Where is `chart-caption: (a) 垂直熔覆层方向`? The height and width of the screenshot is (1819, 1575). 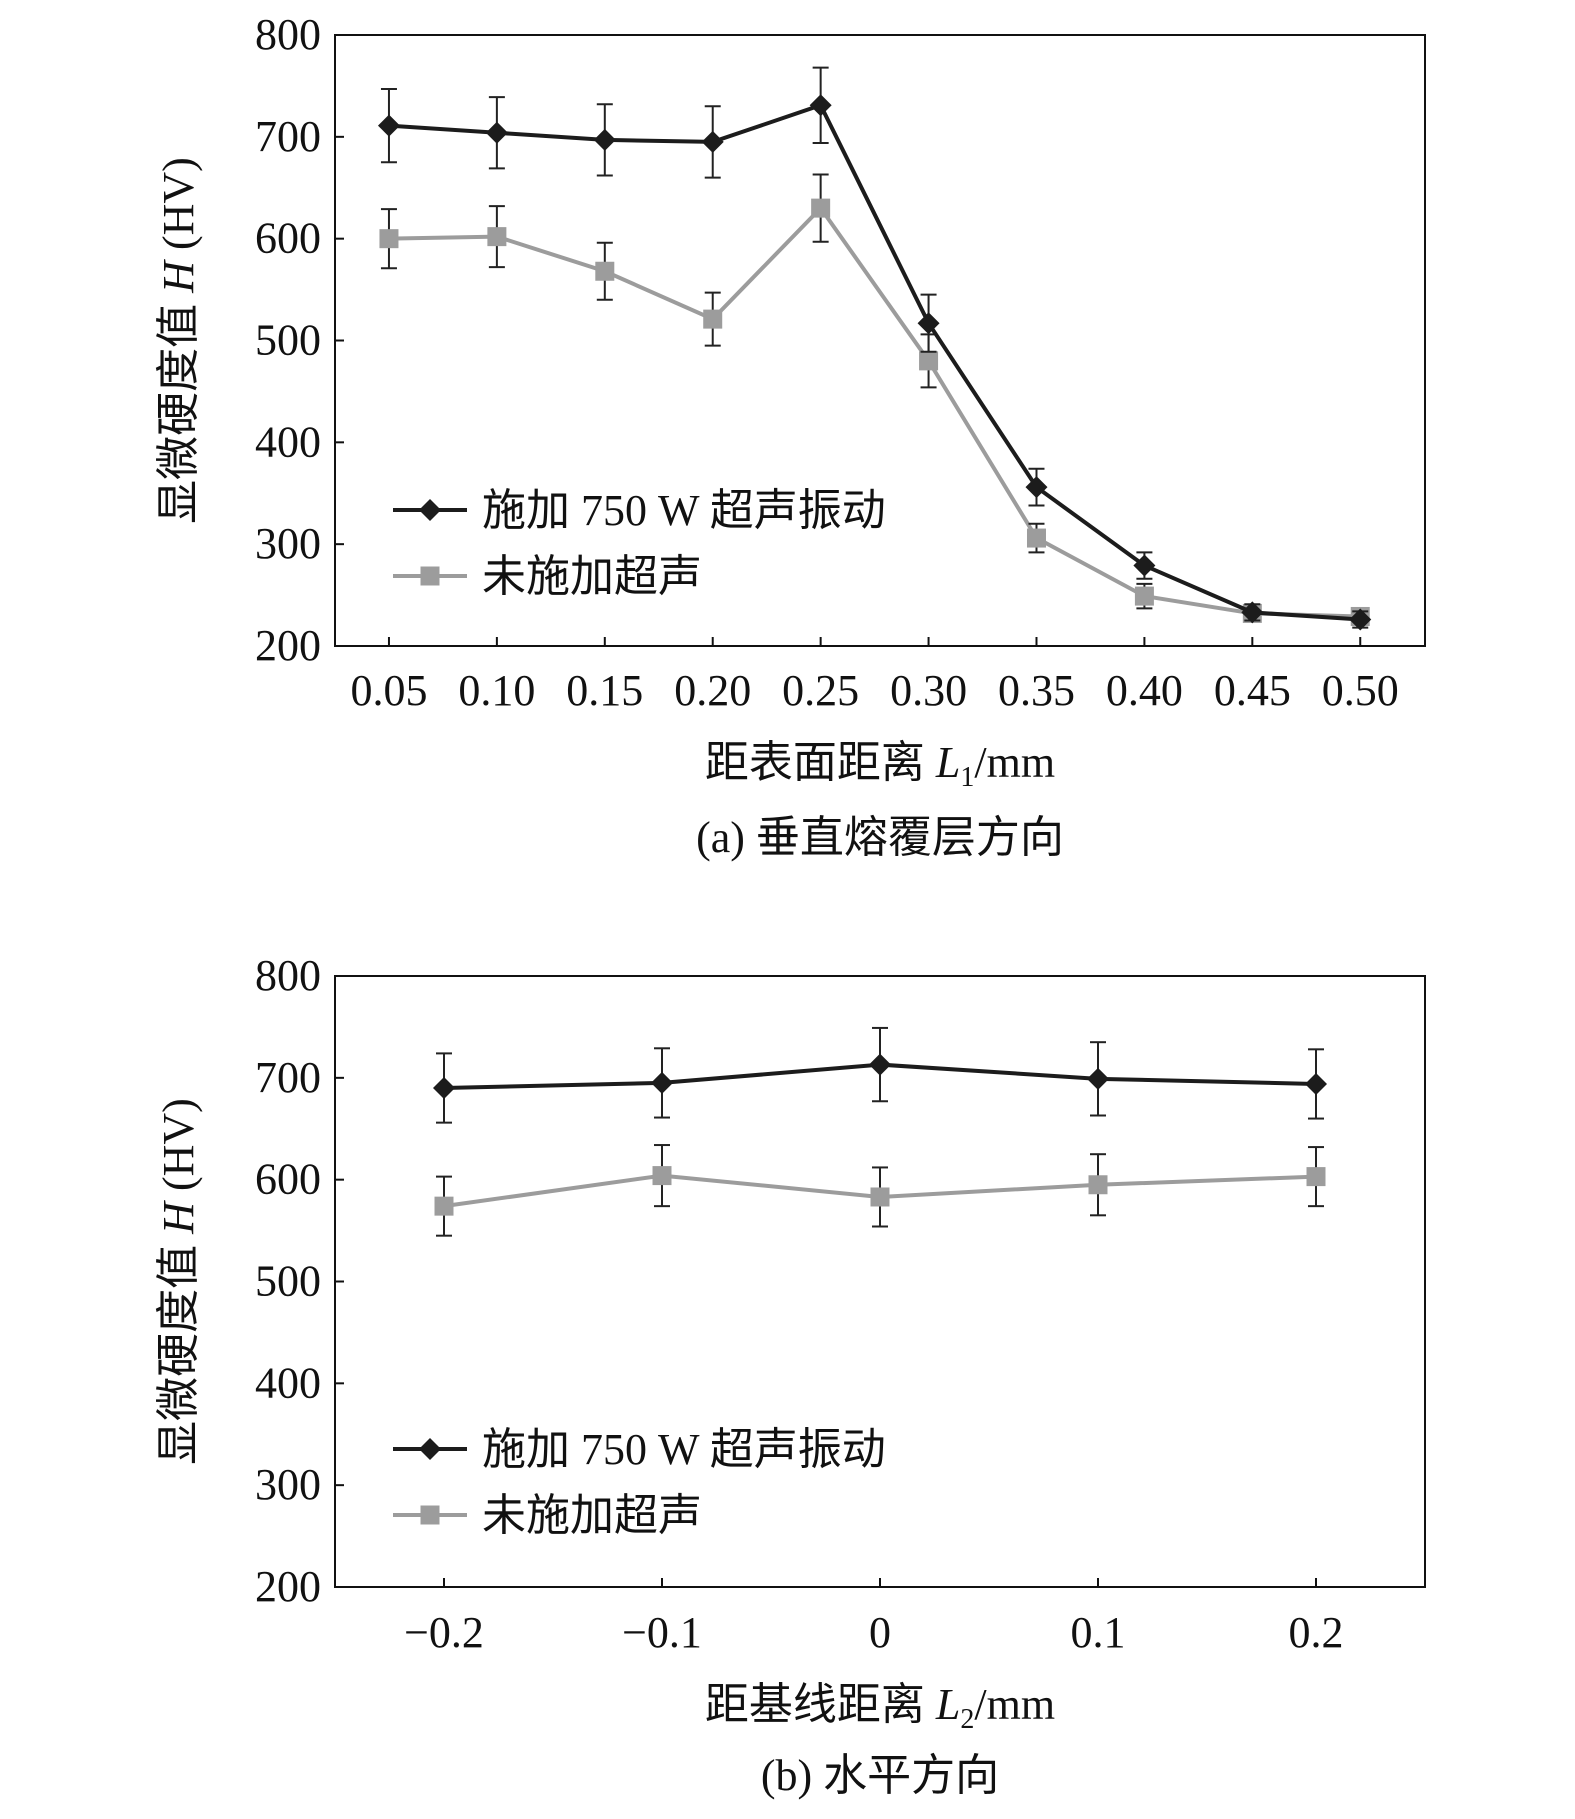 chart-caption: (a) 垂直熔覆层方向 is located at coordinates (880, 837).